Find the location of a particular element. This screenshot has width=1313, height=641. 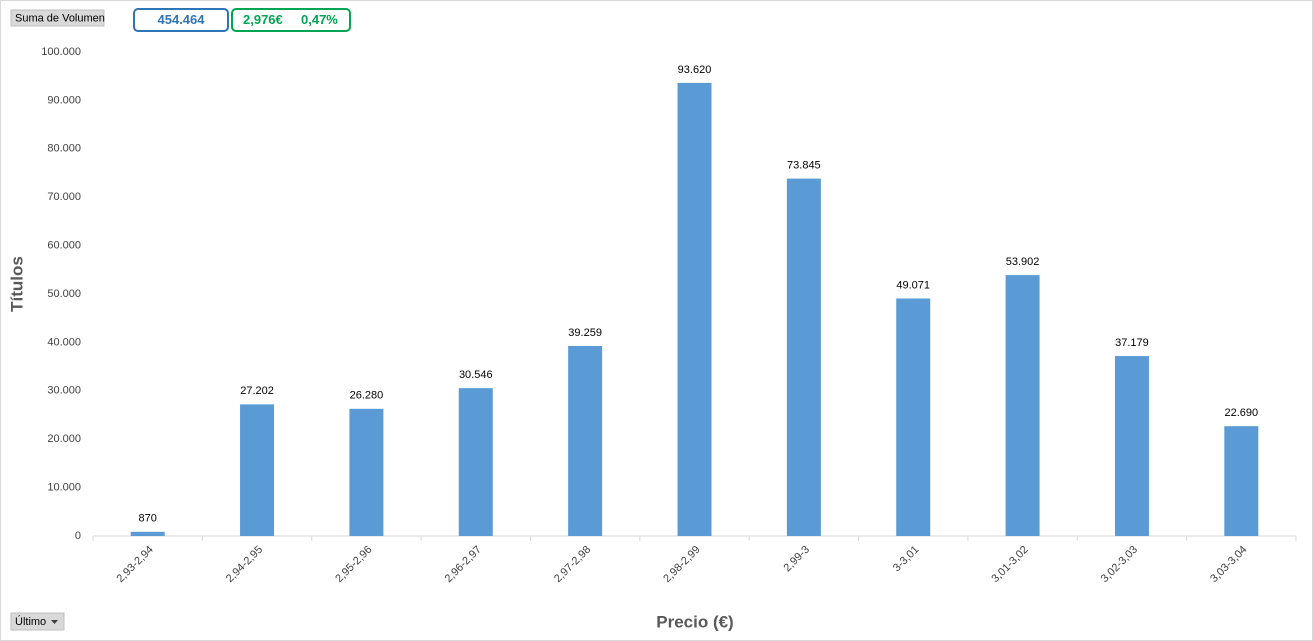

data-label: 73.845 is located at coordinates (804, 165).